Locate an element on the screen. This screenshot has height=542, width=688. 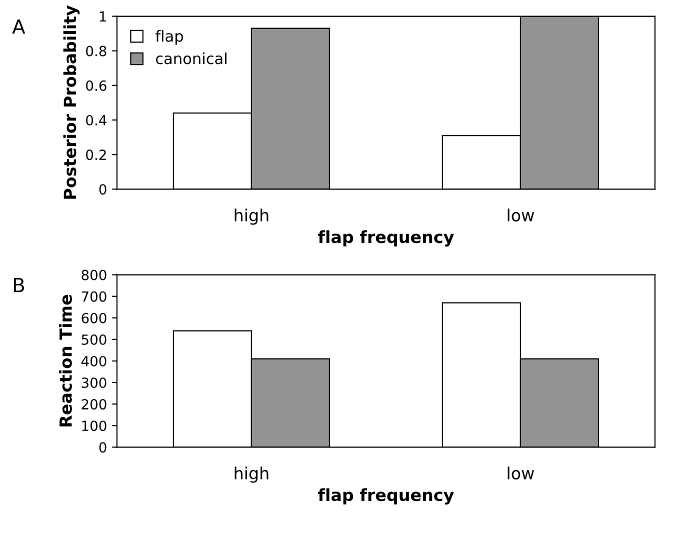
y-axis-title: Reaction Time is located at coordinates (65, 360).